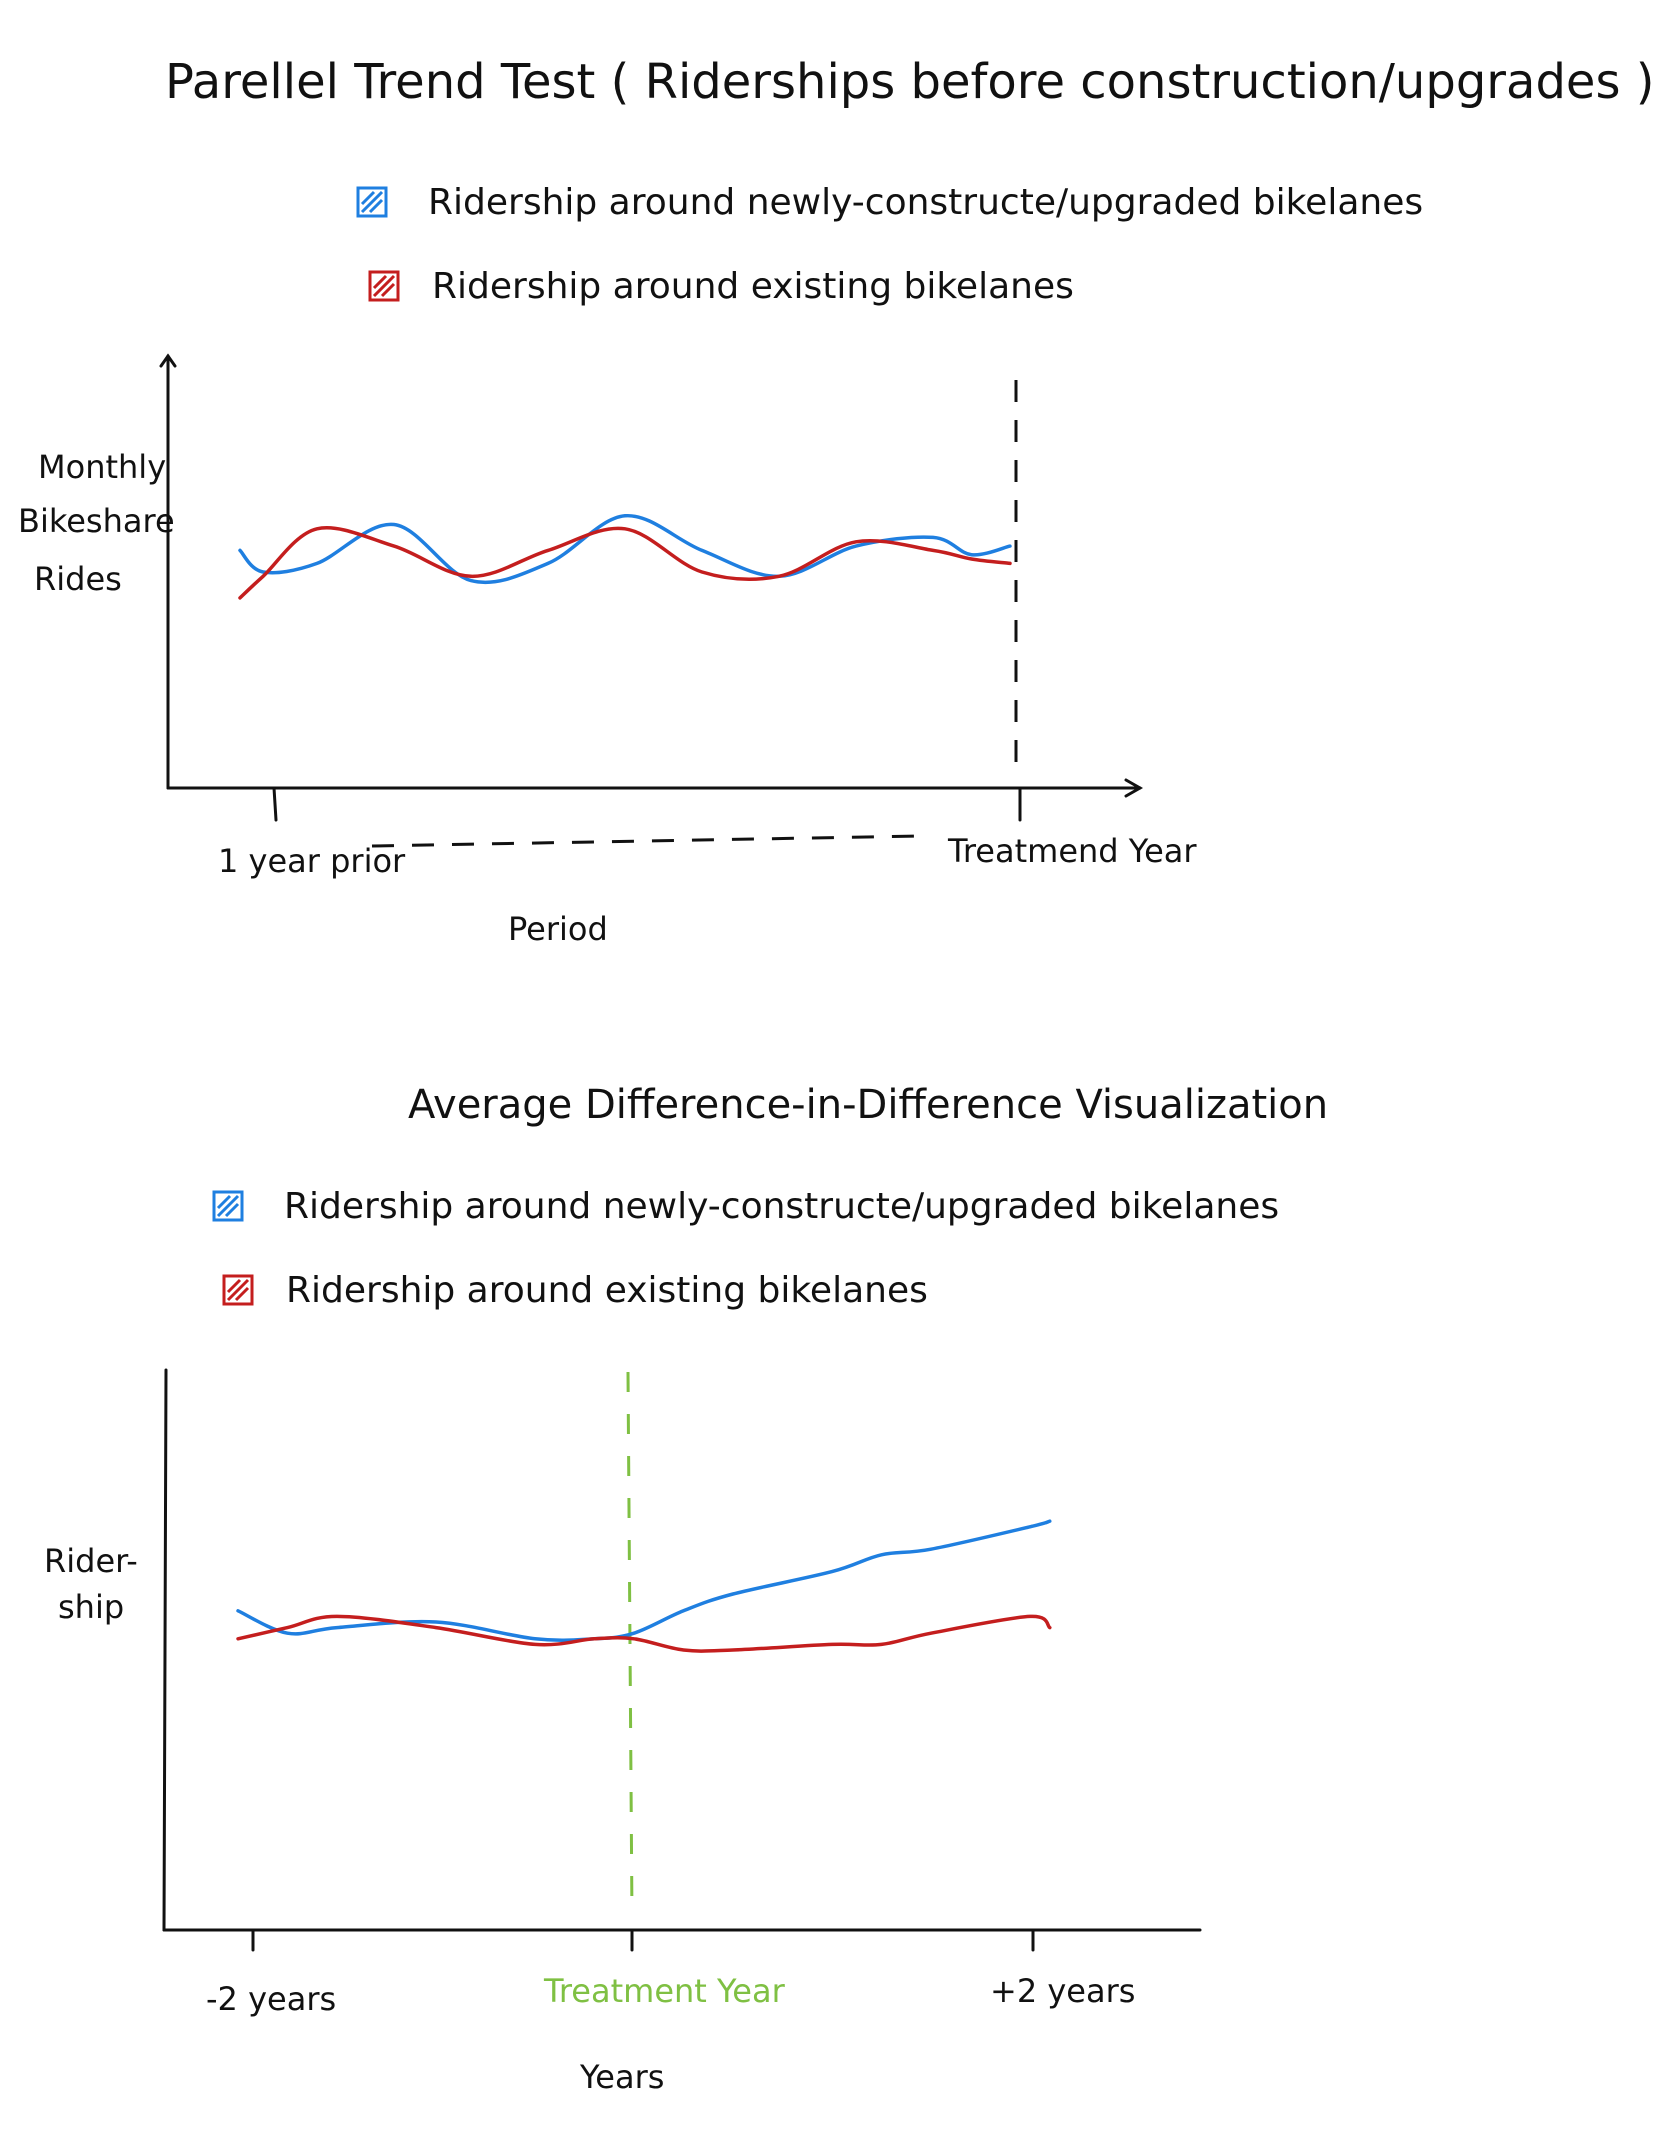 The image size is (1668, 2154). Describe the element at coordinates (1134, 788) in the screenshot. I see `chart-1-x-axis-arrow` at that location.